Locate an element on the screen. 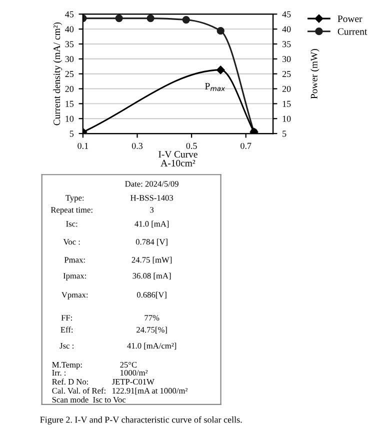 The height and width of the screenshot is (428, 384). y-tick-label: 15 is located at coordinates (70, 103).